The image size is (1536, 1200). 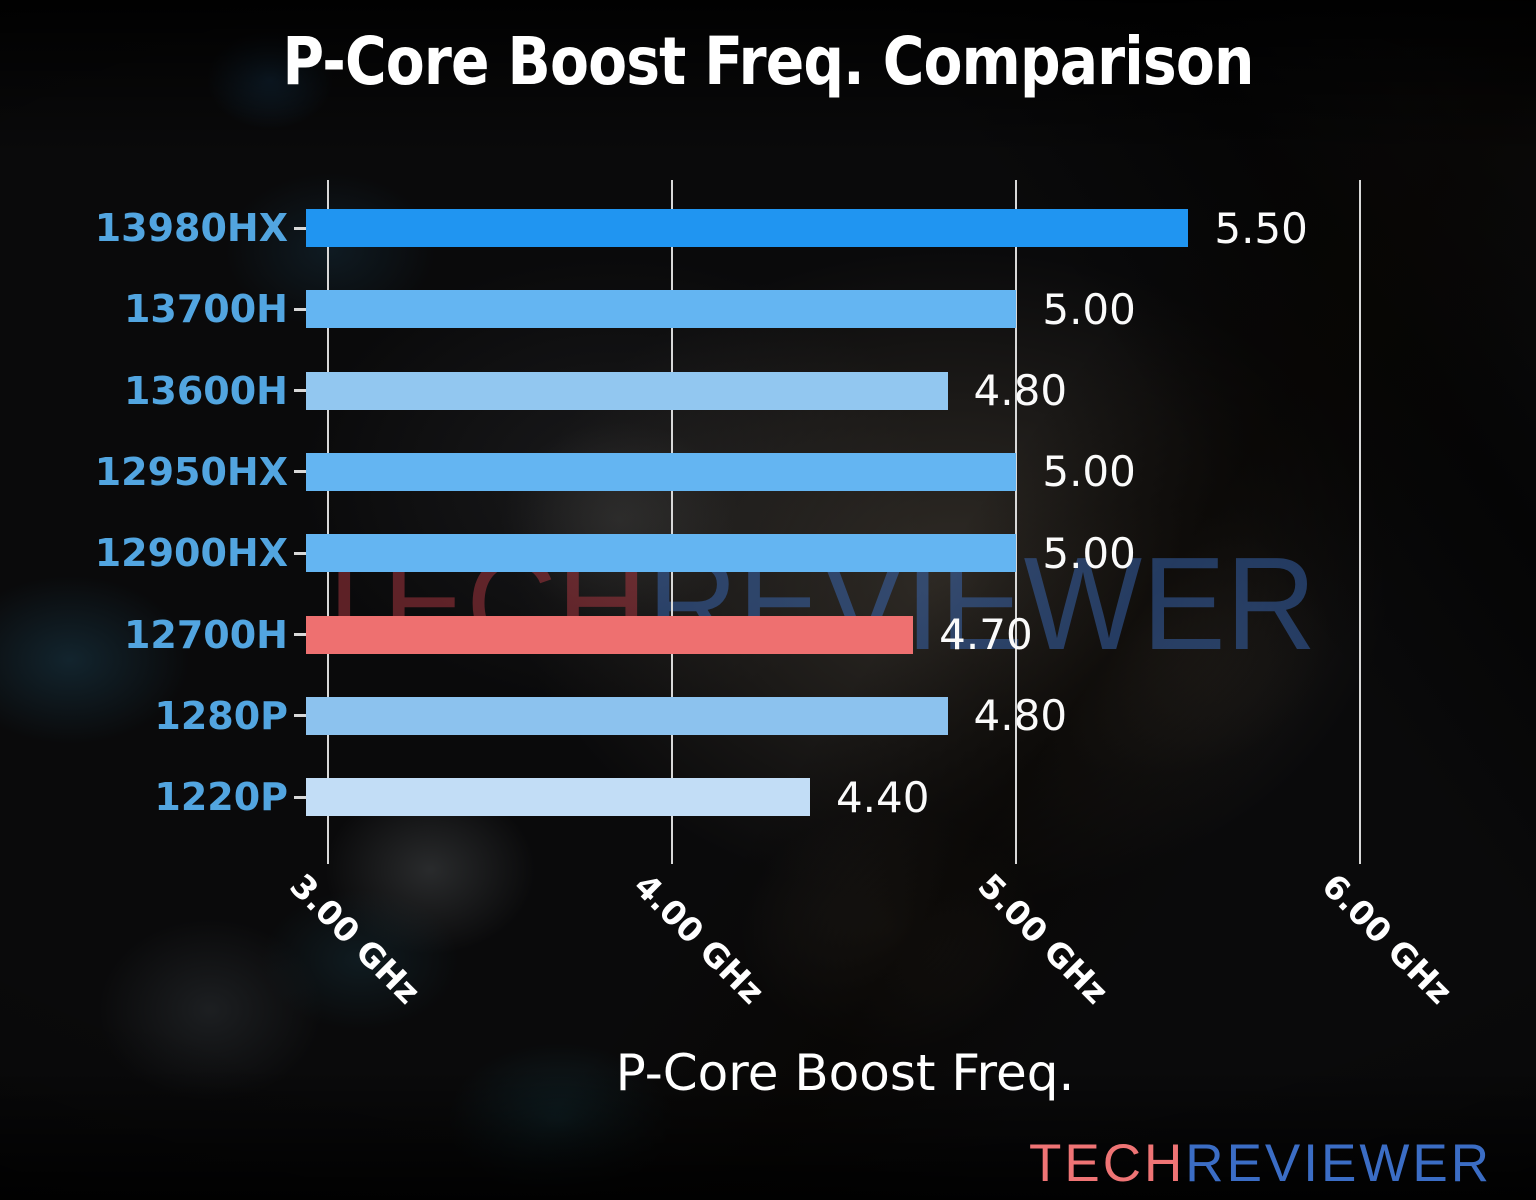 I want to click on category-label-12900hx: 12900HX, so click(x=191, y=553).